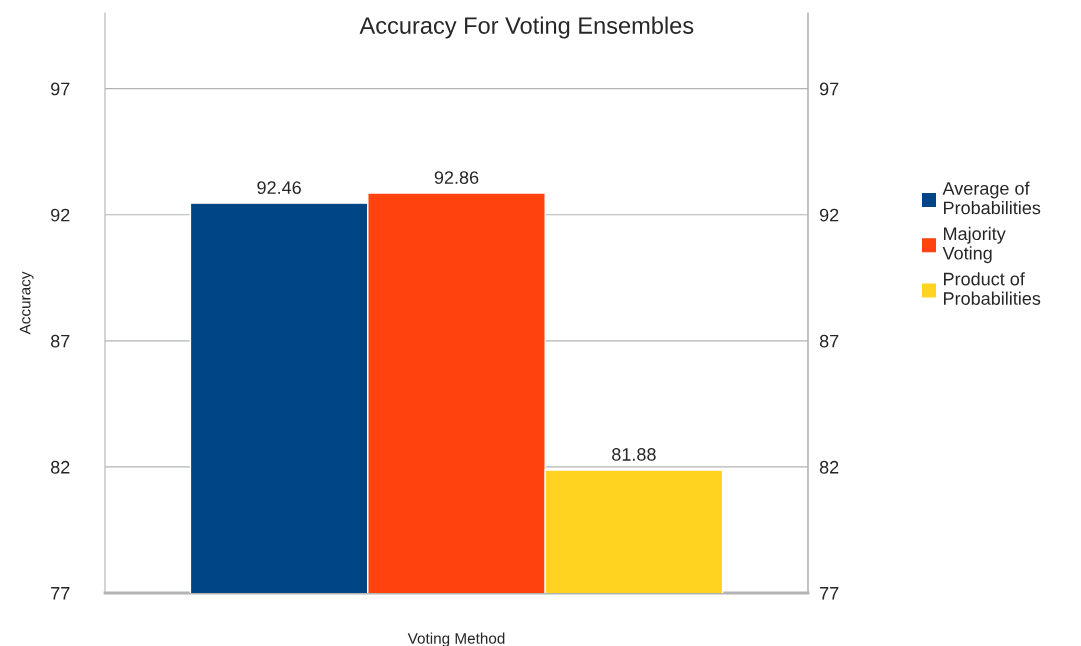 The width and height of the screenshot is (1081, 646). What do you see at coordinates (60, 467) in the screenshot?
I see `y-tick-label: 82` at bounding box center [60, 467].